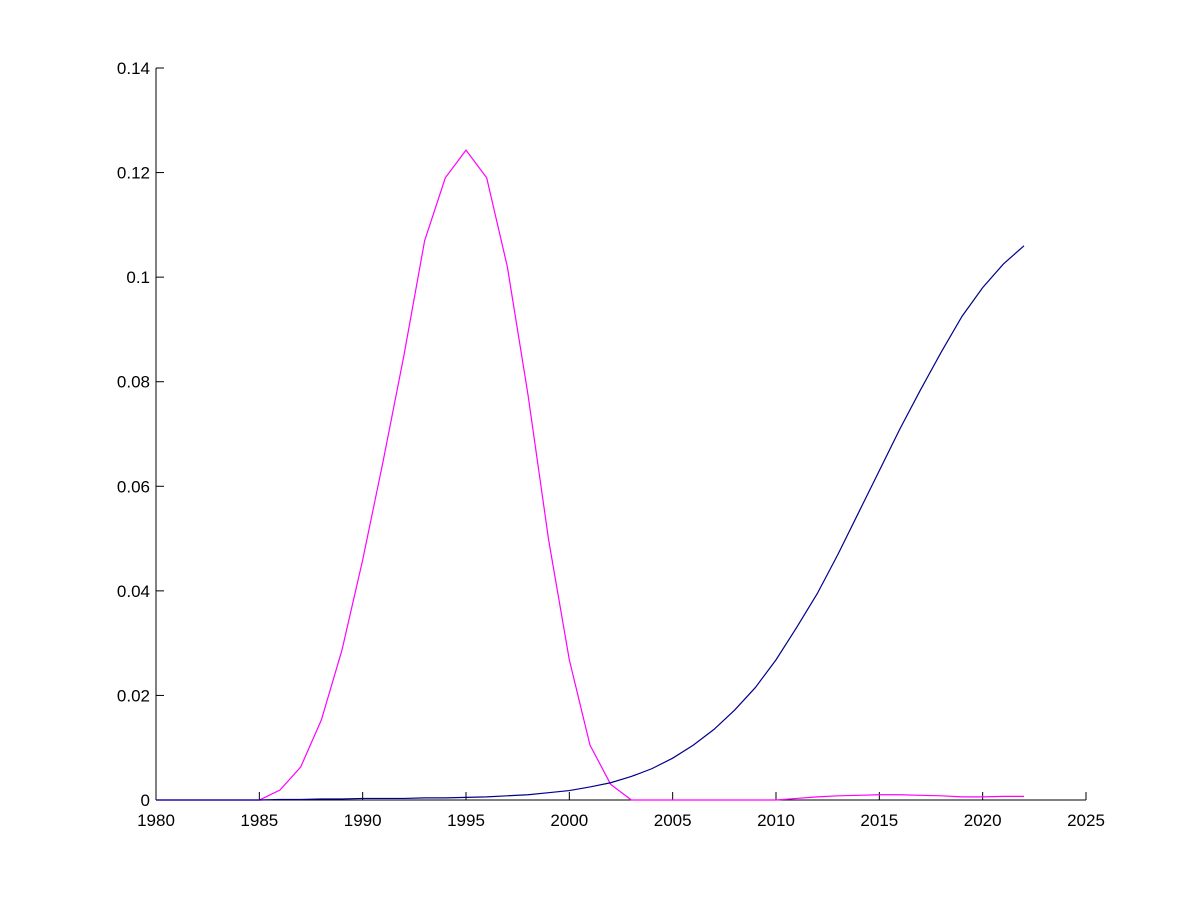 The image size is (1200, 900). What do you see at coordinates (156, 820) in the screenshot?
I see `x-tick-label: 1980` at bounding box center [156, 820].